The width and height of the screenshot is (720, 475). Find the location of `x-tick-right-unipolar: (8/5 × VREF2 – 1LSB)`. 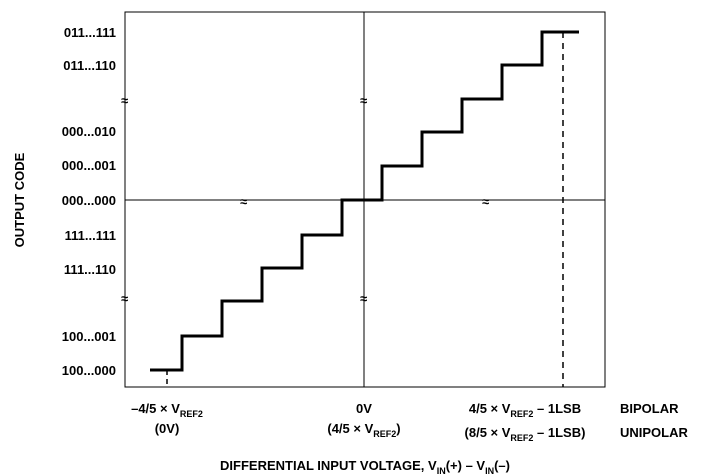

x-tick-right-unipolar: (8/5 × VREF2 – 1LSB) is located at coordinates (525, 434).